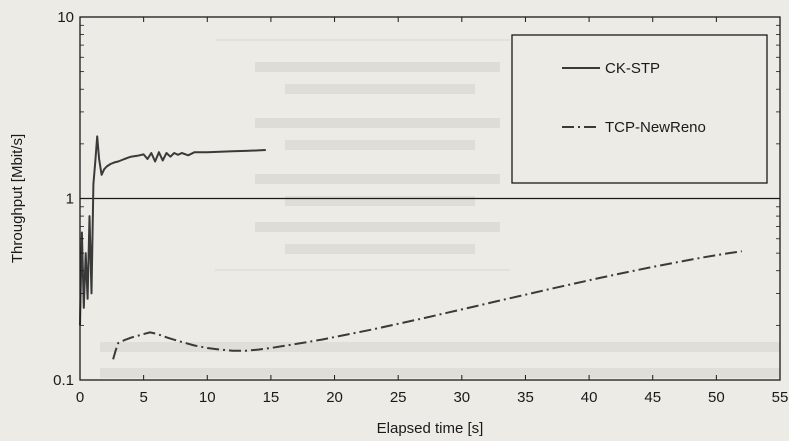 This screenshot has height=441, width=789. What do you see at coordinates (652, 397) in the screenshot?
I see `x-tick-label: 45` at bounding box center [652, 397].